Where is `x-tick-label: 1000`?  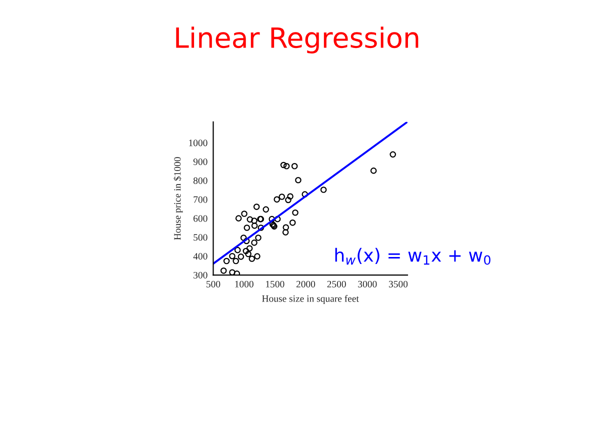 x-tick-label: 1000 is located at coordinates (244, 284).